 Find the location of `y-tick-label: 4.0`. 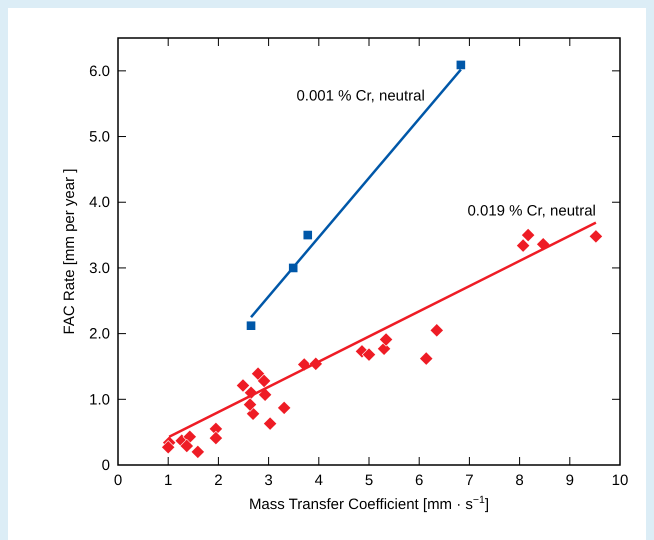

y-tick-label: 4.0 is located at coordinates (99, 203).